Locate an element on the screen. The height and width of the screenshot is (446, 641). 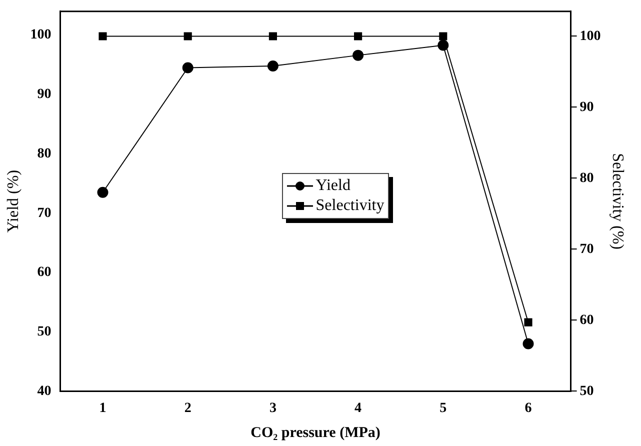
x-axis-title: CO₂ pressure (MPa) is located at coordinates (315, 432).